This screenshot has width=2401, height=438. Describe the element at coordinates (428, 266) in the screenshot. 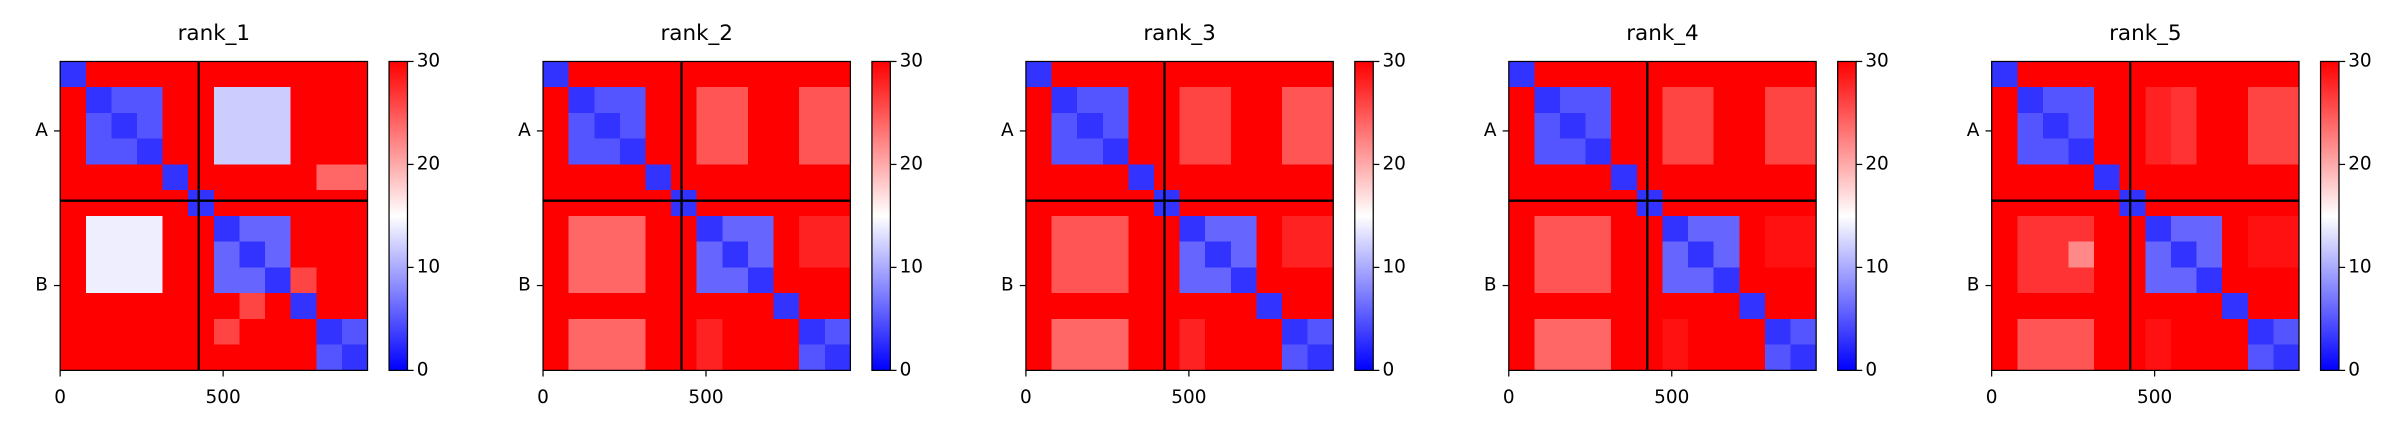

I see `colorbar-tick-label: 10` at that location.